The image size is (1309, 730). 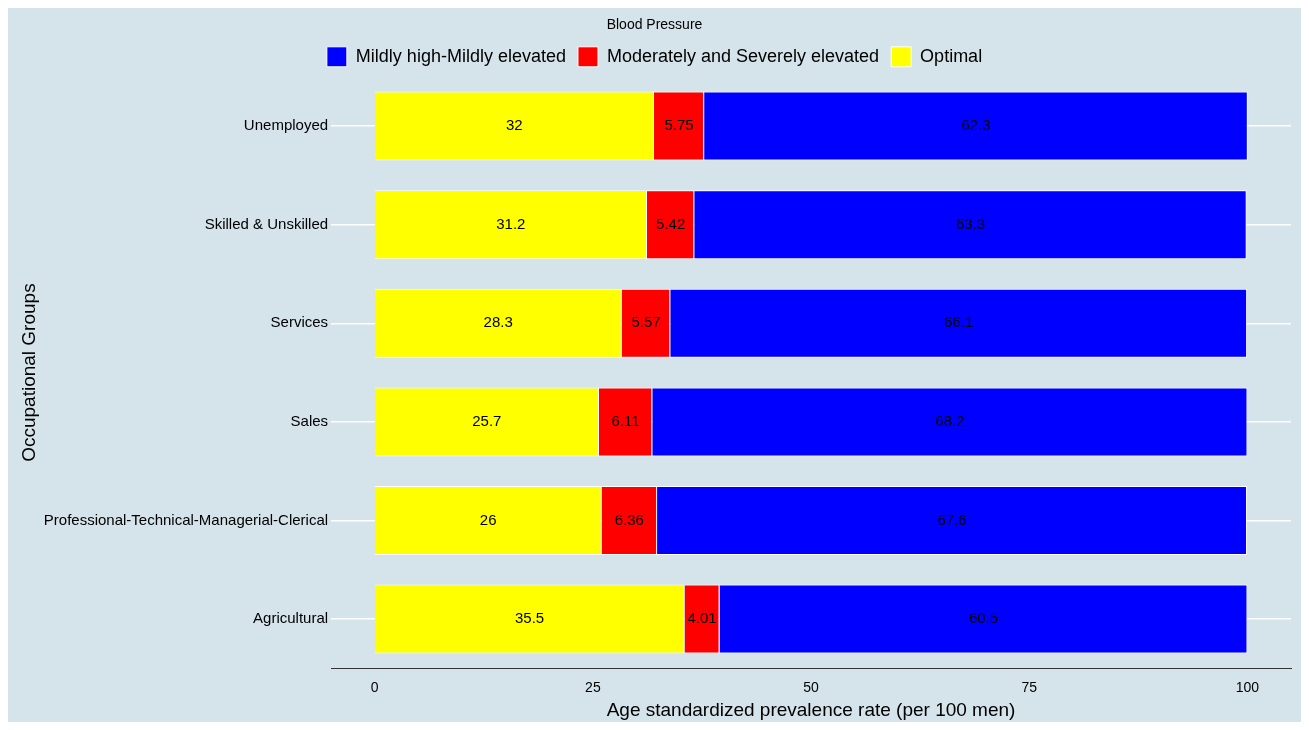 I want to click on data-label: 26, so click(x=488, y=519).